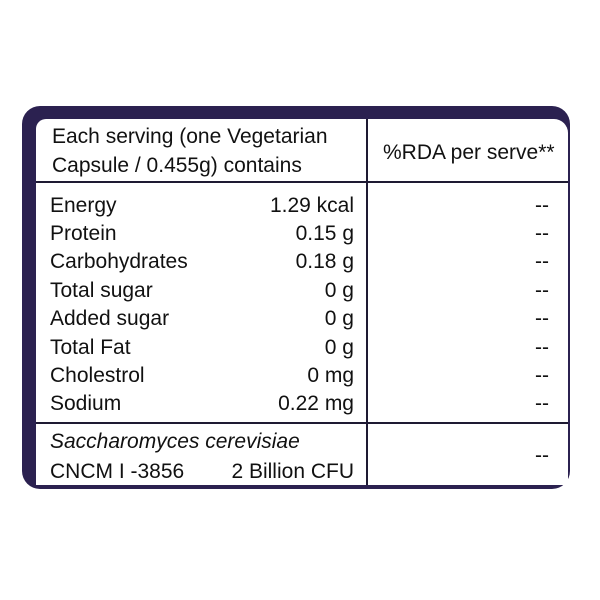  What do you see at coordinates (292, 471) in the screenshot?
I see `strain-cfu: 2 Billion CFU` at bounding box center [292, 471].